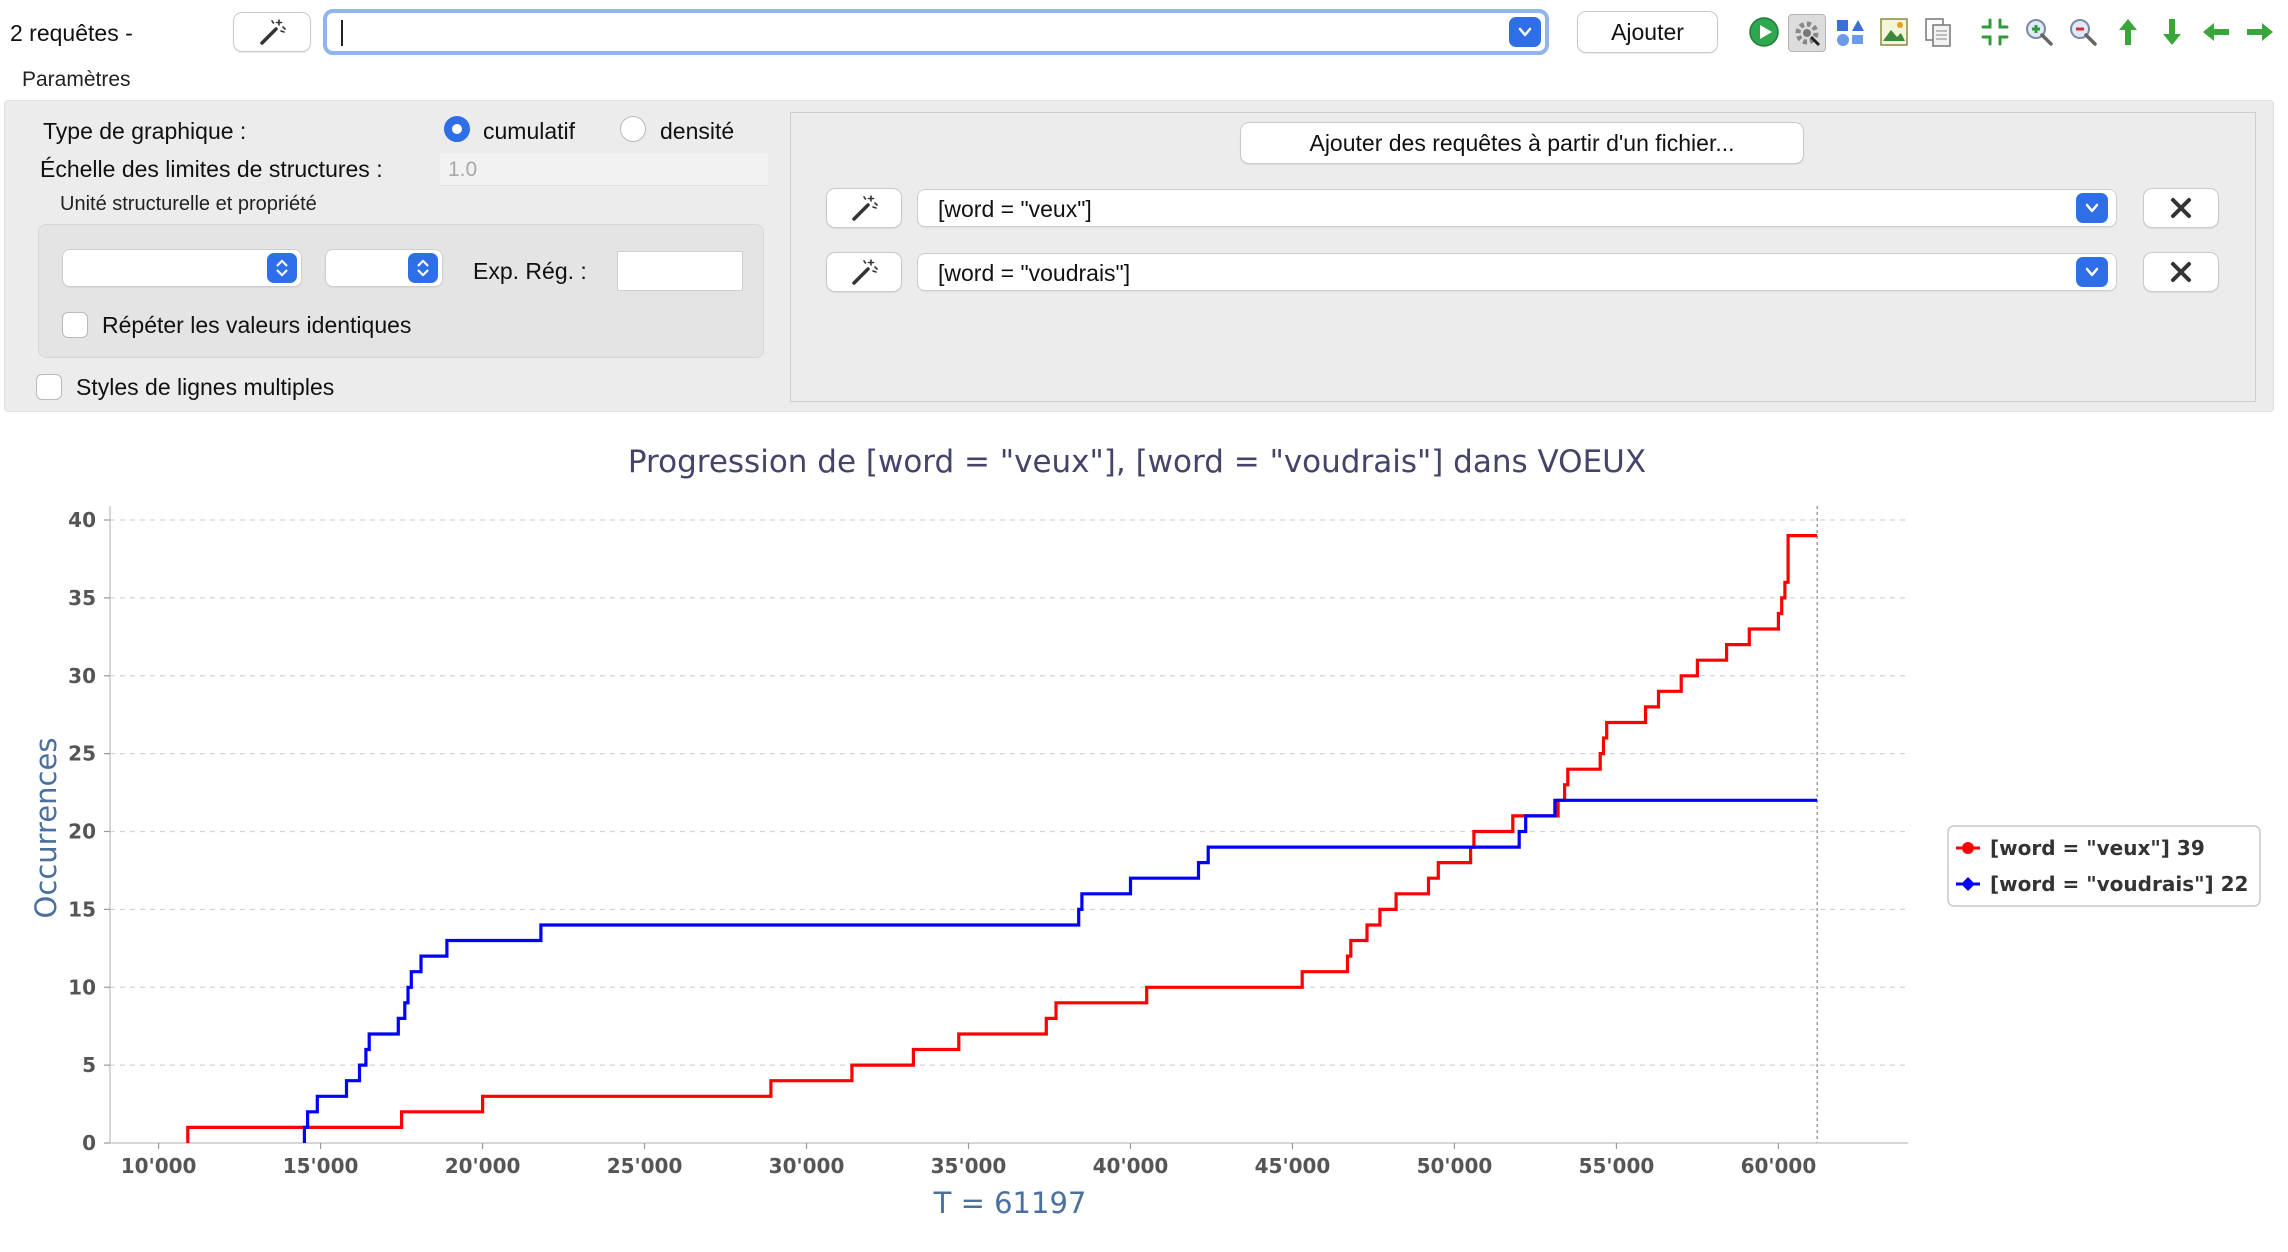 Image resolution: width=2288 pixels, height=1252 pixels. I want to click on structural-unit-select, so click(182, 268).